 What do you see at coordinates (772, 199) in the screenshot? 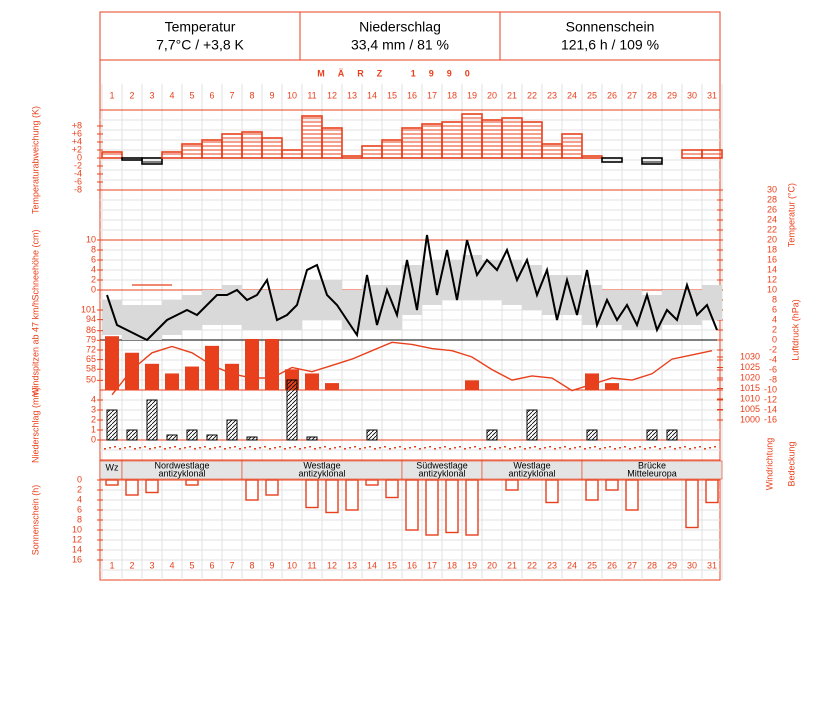
I see `y-tick-label: 28` at bounding box center [772, 199].